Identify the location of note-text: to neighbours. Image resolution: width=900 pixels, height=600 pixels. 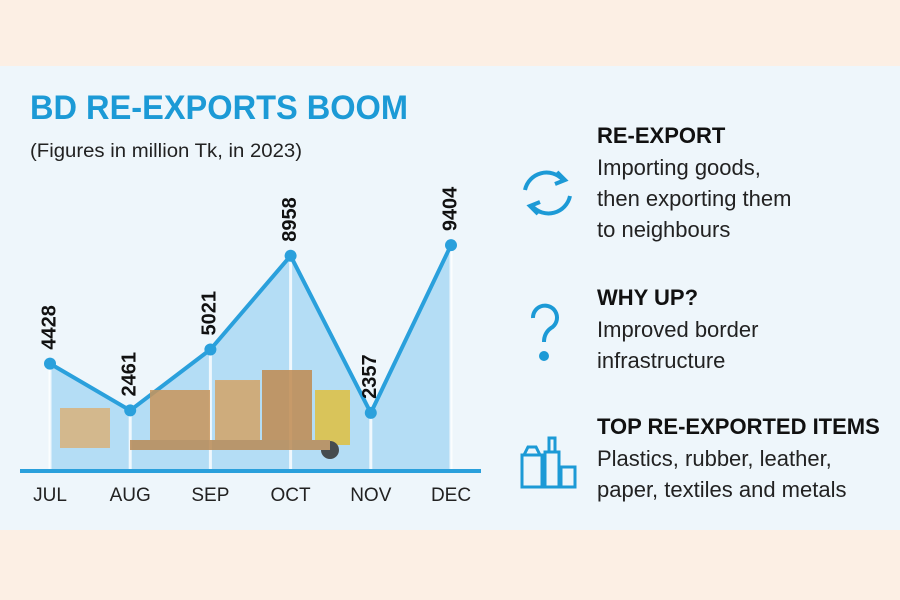
(663, 229).